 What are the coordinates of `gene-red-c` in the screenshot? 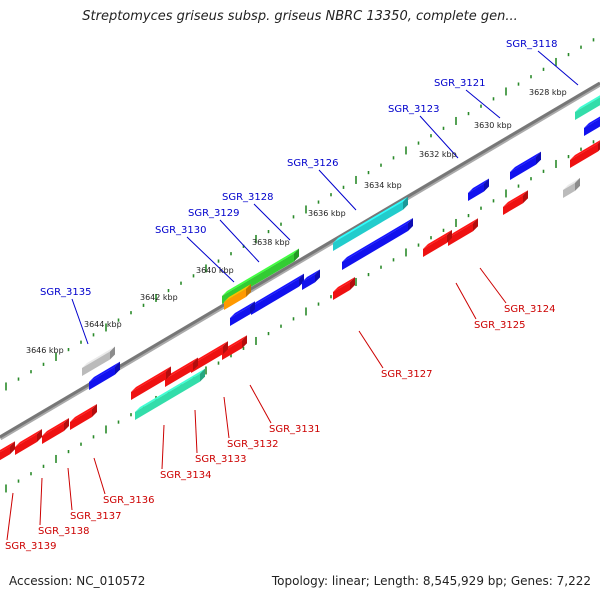 It's located at (463, 232).